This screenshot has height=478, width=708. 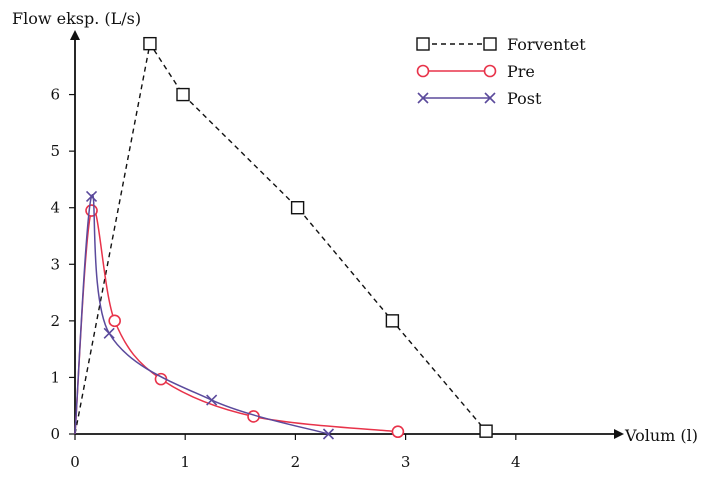 I want to click on legend-item-forventet: Forventet, so click(x=501, y=44).